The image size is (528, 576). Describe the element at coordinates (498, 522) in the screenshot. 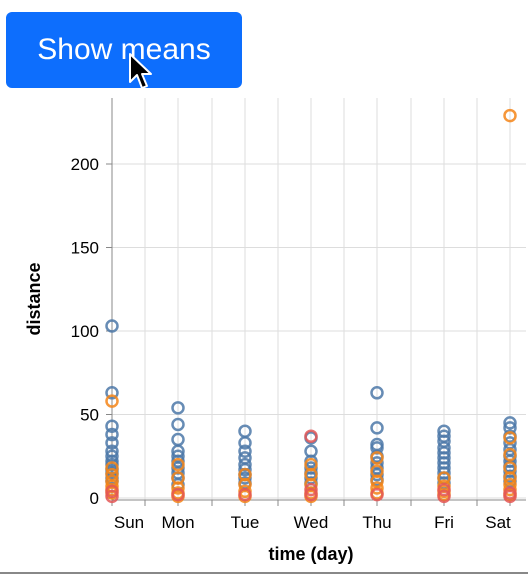

I see `x-tick-label: Sat` at that location.